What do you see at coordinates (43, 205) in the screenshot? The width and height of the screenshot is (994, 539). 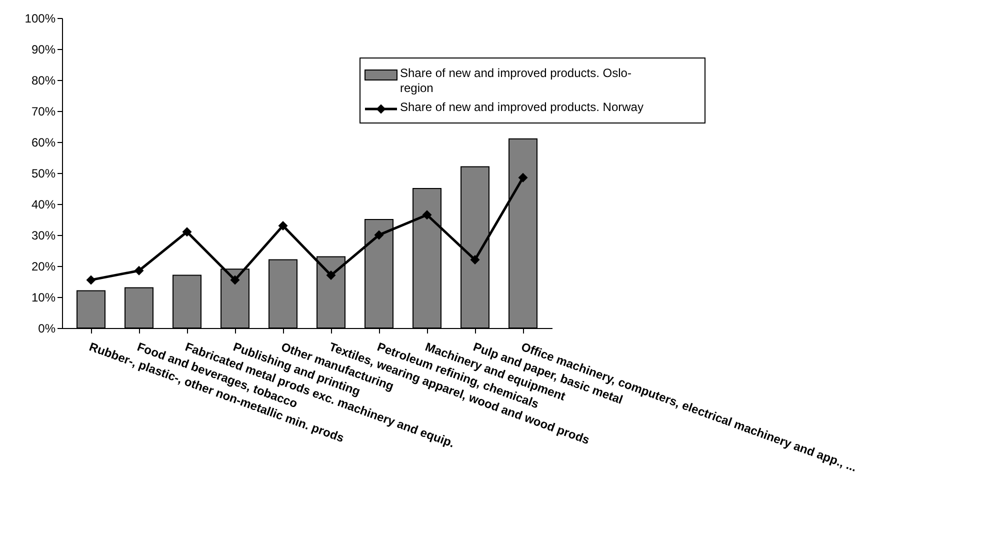 I see `y-tick-label: 40%` at bounding box center [43, 205].